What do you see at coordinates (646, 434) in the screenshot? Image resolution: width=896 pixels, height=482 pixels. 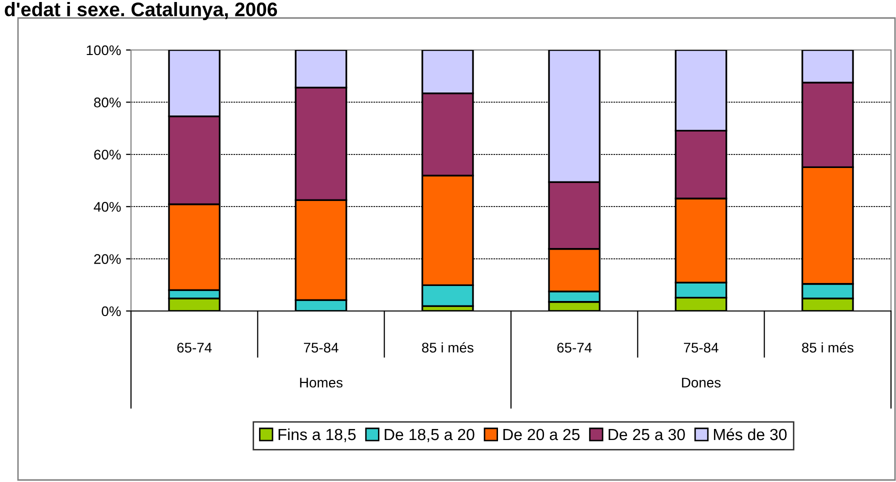 I see `legend-label: De 25 a 30` at bounding box center [646, 434].